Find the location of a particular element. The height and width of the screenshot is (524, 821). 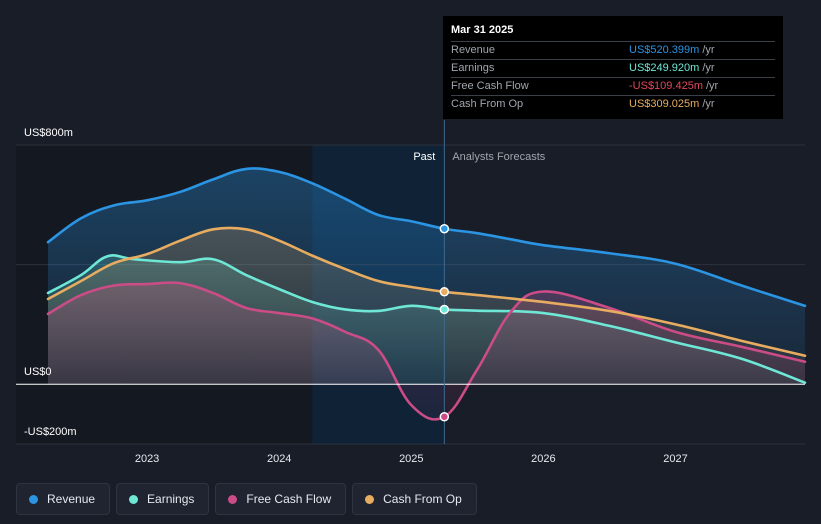

tooltip-label: Earnings is located at coordinates (473, 68).